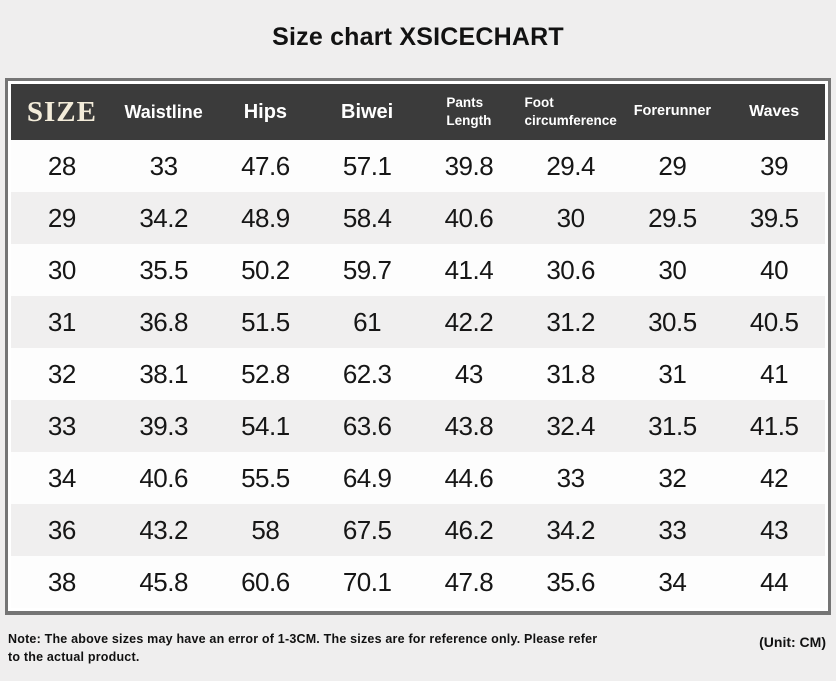 Image resolution: width=836 pixels, height=681 pixels. Describe the element at coordinates (367, 425) in the screenshot. I see `table-cell: 63.6` at that location.